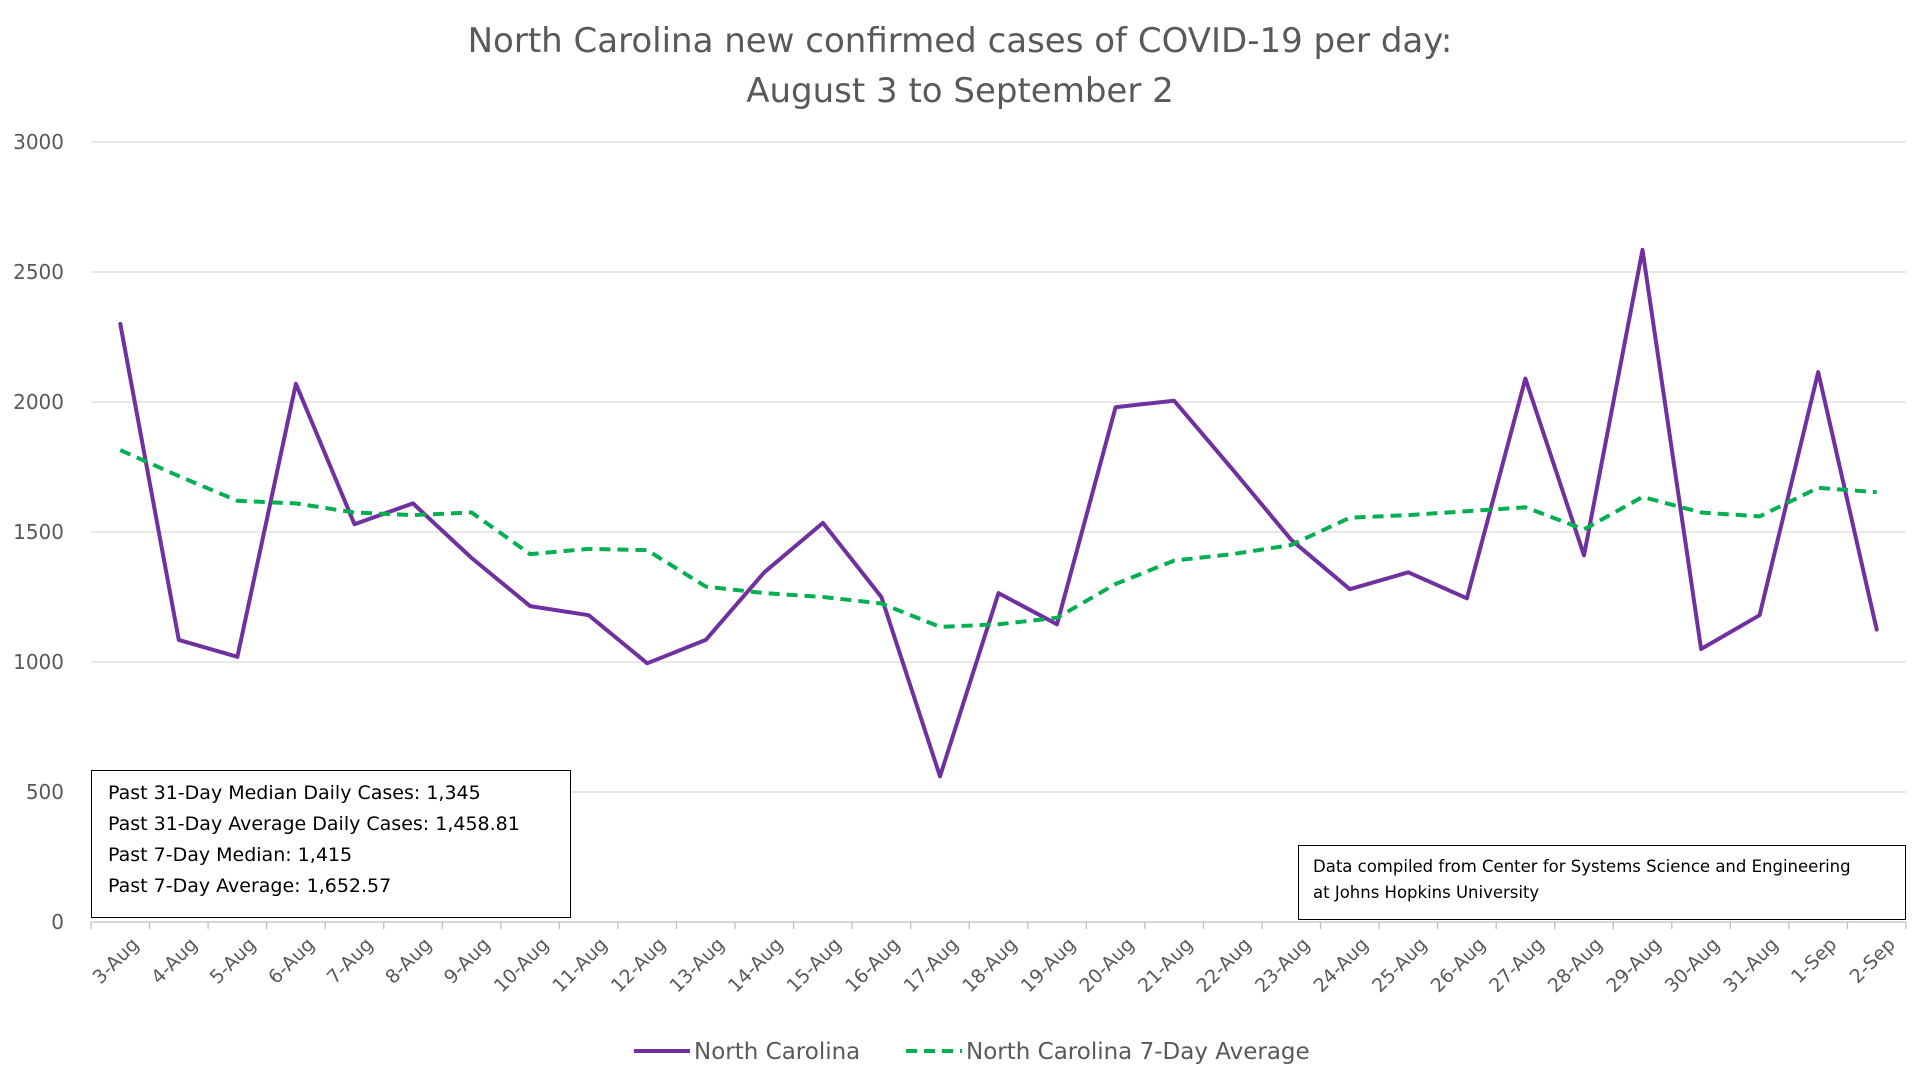 This screenshot has height=1080, width=1920. I want to click on x-tick-label: 31-Aug, so click(1750, 965).